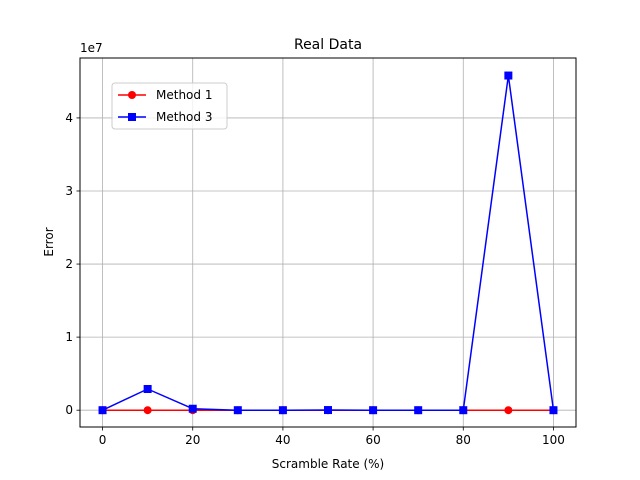 This screenshot has height=480, width=640. Describe the element at coordinates (282, 440) in the screenshot. I see `x-tick-label: 40` at that location.